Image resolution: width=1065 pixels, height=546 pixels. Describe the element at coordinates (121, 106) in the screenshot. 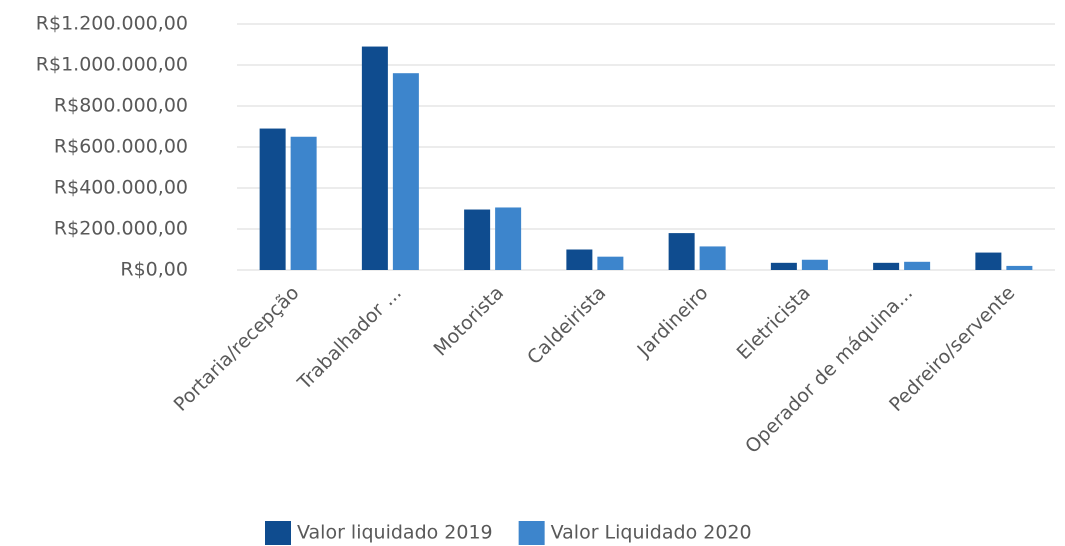

I see `y-tick-label: R$800.000,00` at that location.